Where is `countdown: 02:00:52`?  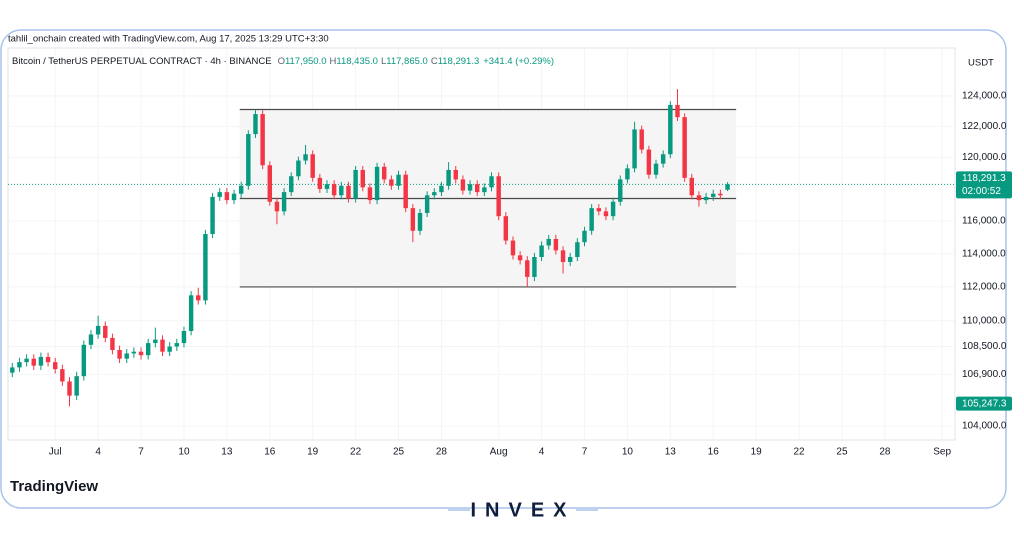
countdown: 02:00:52 is located at coordinates (981, 191).